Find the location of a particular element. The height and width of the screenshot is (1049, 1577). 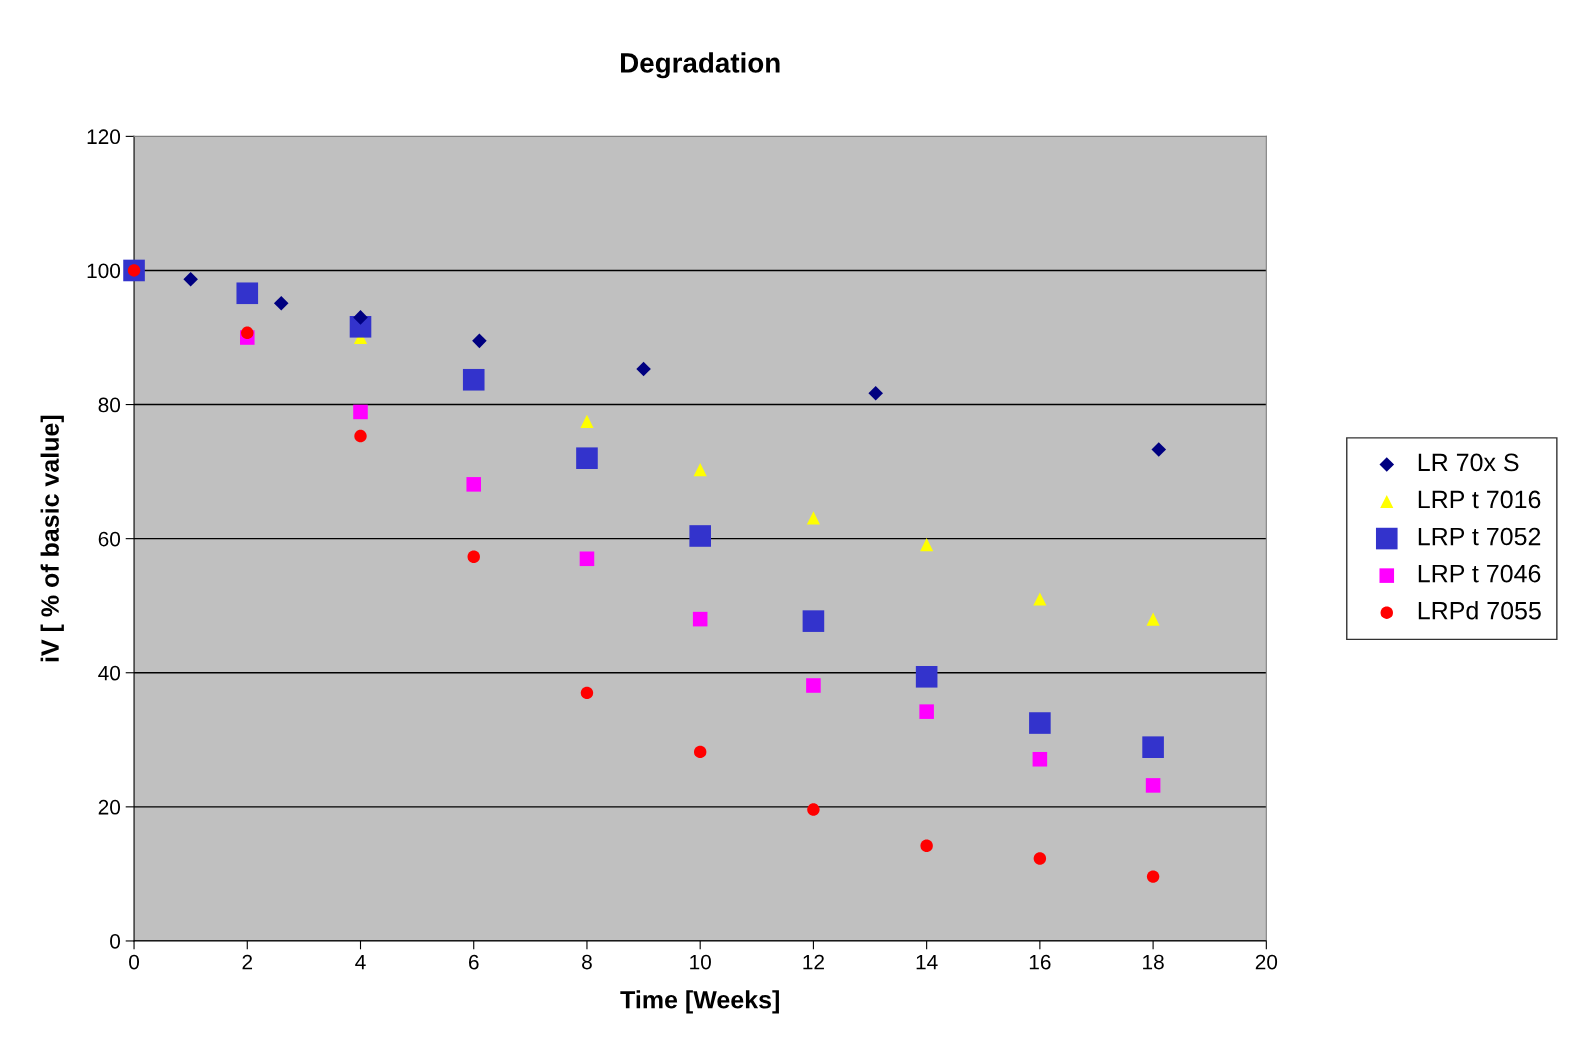

legend-label: LRP t 7046 is located at coordinates (1479, 573).